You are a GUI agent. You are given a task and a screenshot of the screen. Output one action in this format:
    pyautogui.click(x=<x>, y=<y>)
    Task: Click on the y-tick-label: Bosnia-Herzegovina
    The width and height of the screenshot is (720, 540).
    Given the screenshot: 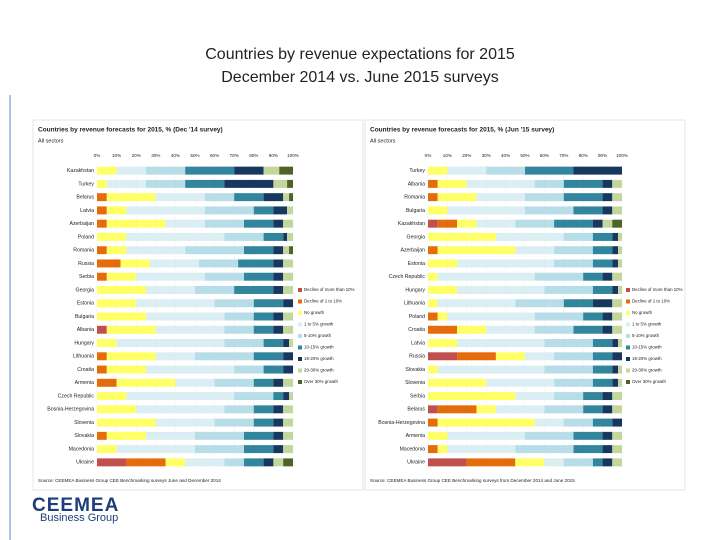 What is the action you would take?
    pyautogui.click(x=401, y=423)
    